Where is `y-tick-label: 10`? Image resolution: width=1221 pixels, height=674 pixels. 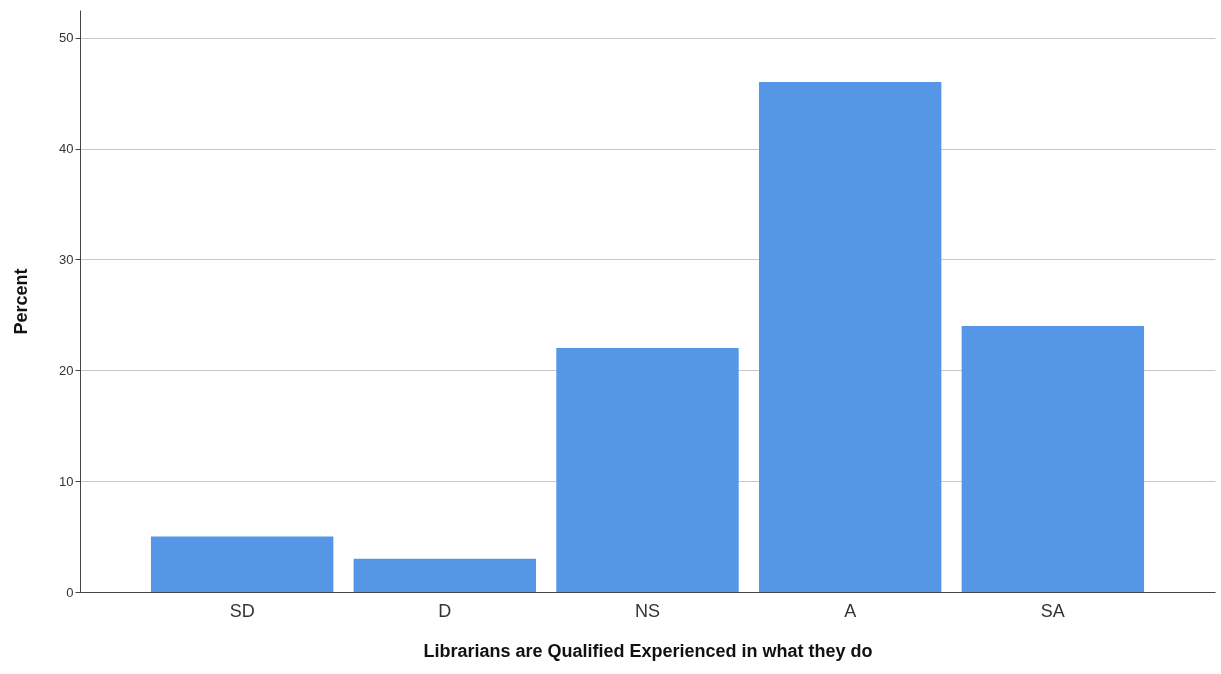 y-tick-label: 10 is located at coordinates (66, 481).